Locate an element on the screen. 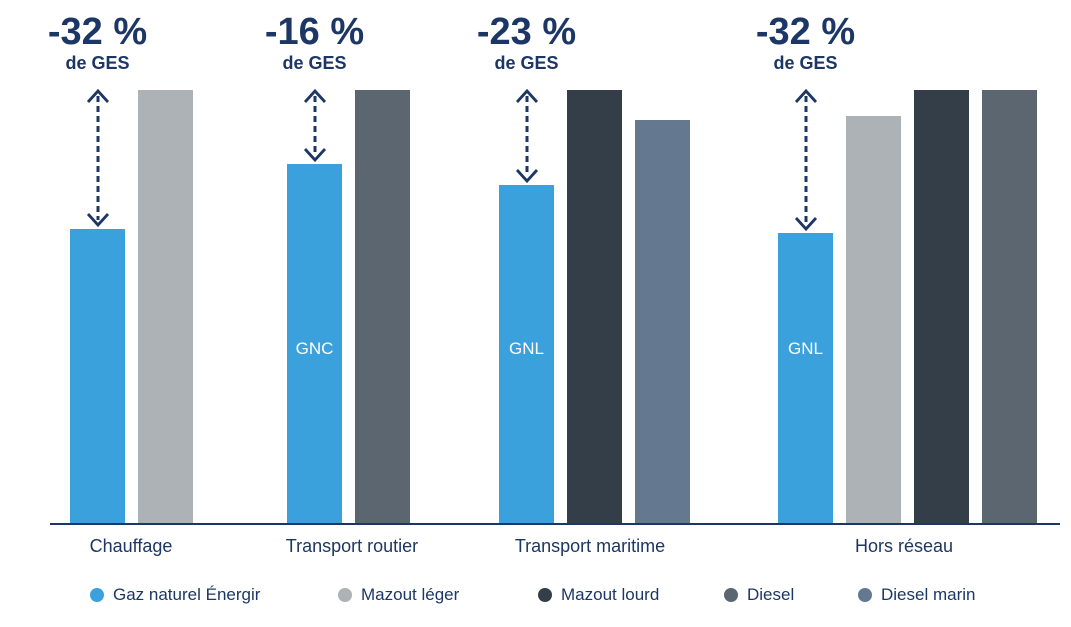  axis-category-label: Chauffage is located at coordinates (131, 546).